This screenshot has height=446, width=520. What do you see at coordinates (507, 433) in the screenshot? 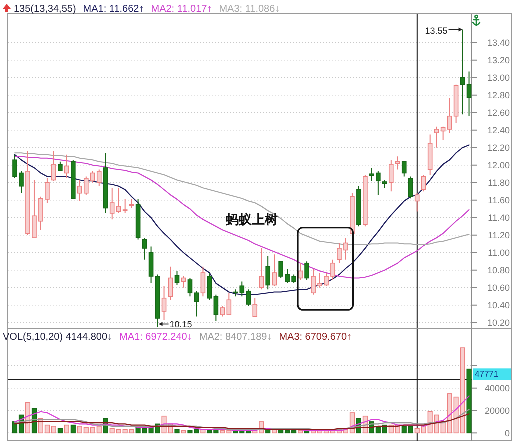
I see `y-tick-label: 0` at bounding box center [507, 433].